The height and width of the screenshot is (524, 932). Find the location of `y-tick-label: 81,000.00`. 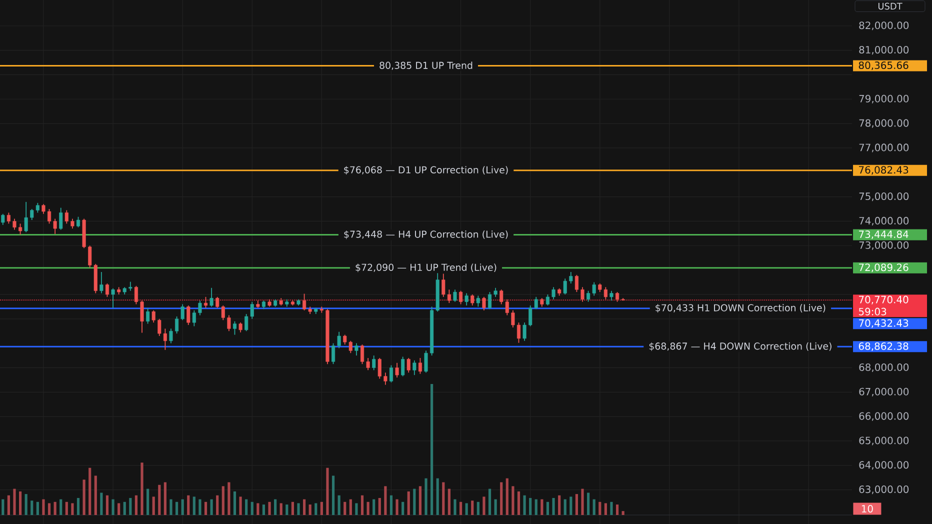

y-tick-label: 81,000.00 is located at coordinates (884, 50).